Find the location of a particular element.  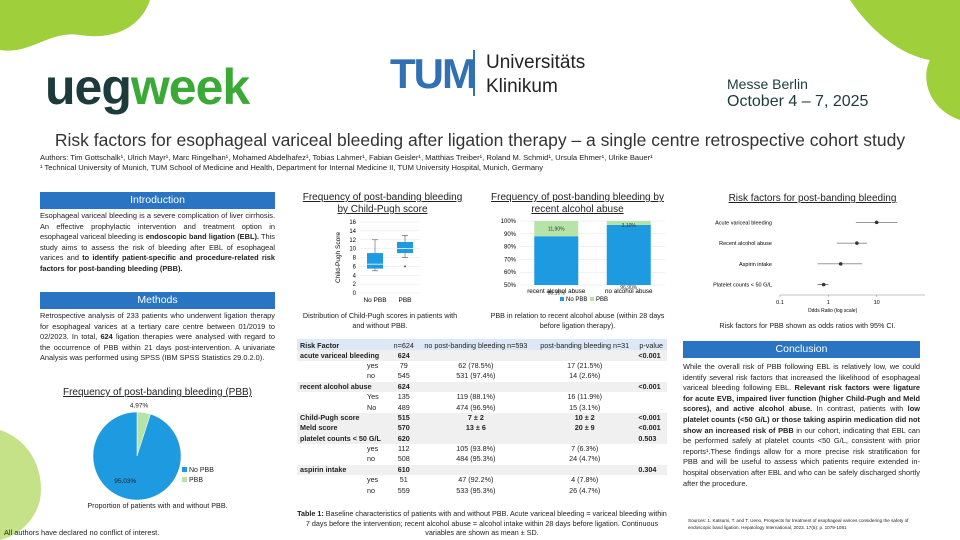

y-tick-label: 50% is located at coordinates (510, 286).